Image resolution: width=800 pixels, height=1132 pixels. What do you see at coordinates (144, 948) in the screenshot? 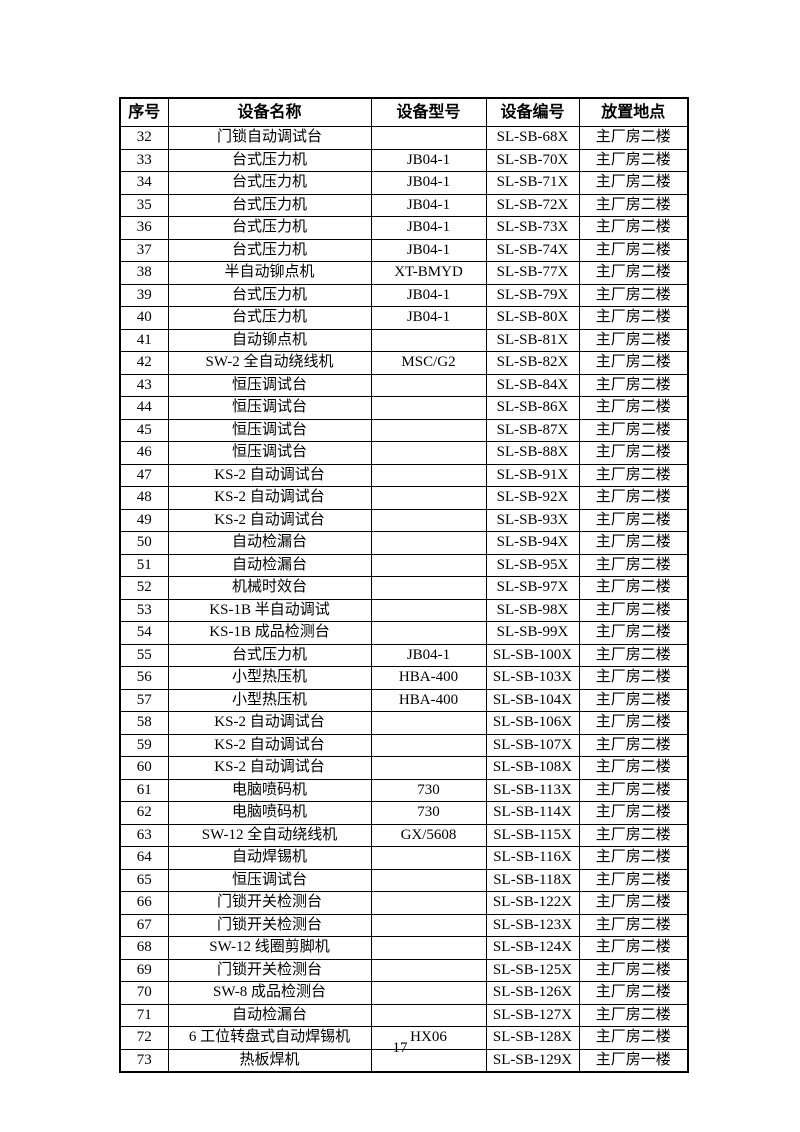
I see `cell-serial: 68` at bounding box center [144, 948].